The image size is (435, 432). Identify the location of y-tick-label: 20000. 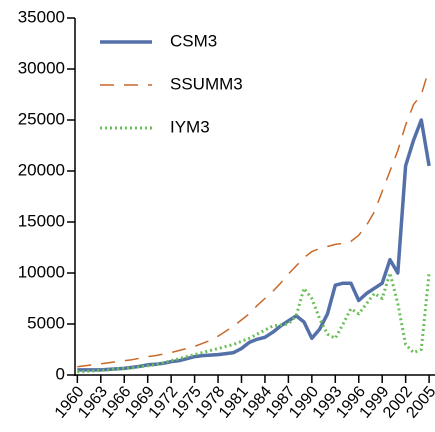
(41, 169).